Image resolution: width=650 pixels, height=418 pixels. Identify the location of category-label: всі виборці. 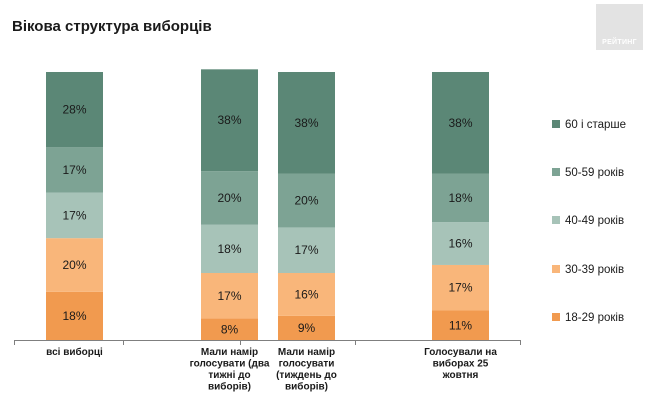
(74, 352).